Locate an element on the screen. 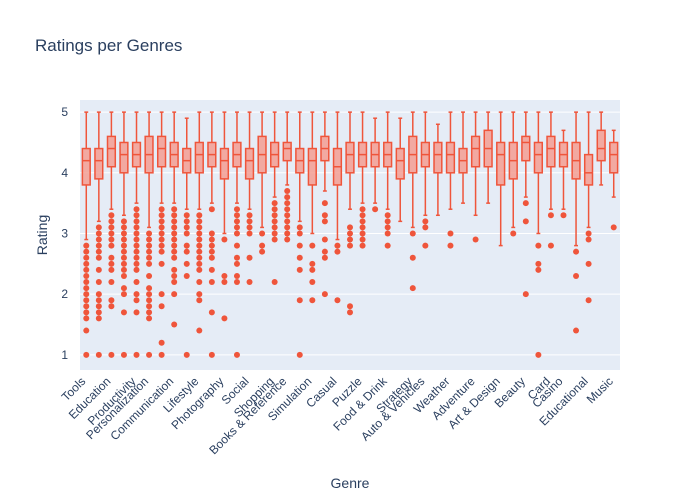 The height and width of the screenshot is (500, 700). y-axis-title: Rating is located at coordinates (42, 235).